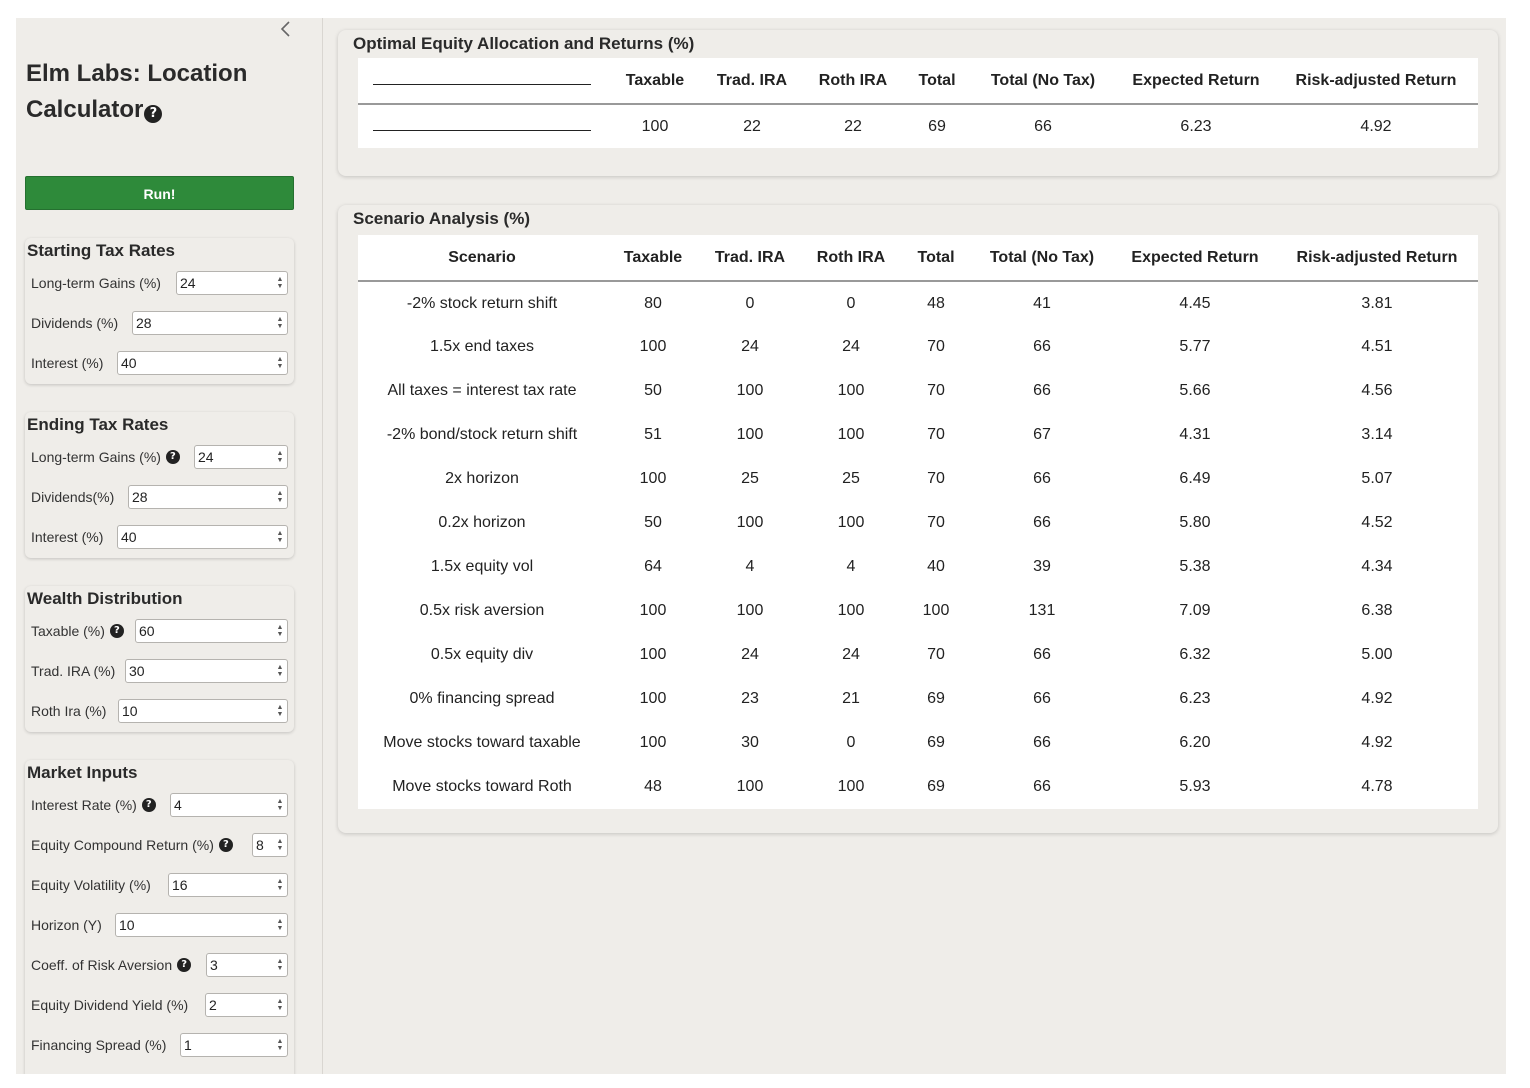 The width and height of the screenshot is (1530, 1088). Describe the element at coordinates (228, 885) in the screenshot. I see `market-equity-volatility-input: 16 ▲ ▼` at that location.